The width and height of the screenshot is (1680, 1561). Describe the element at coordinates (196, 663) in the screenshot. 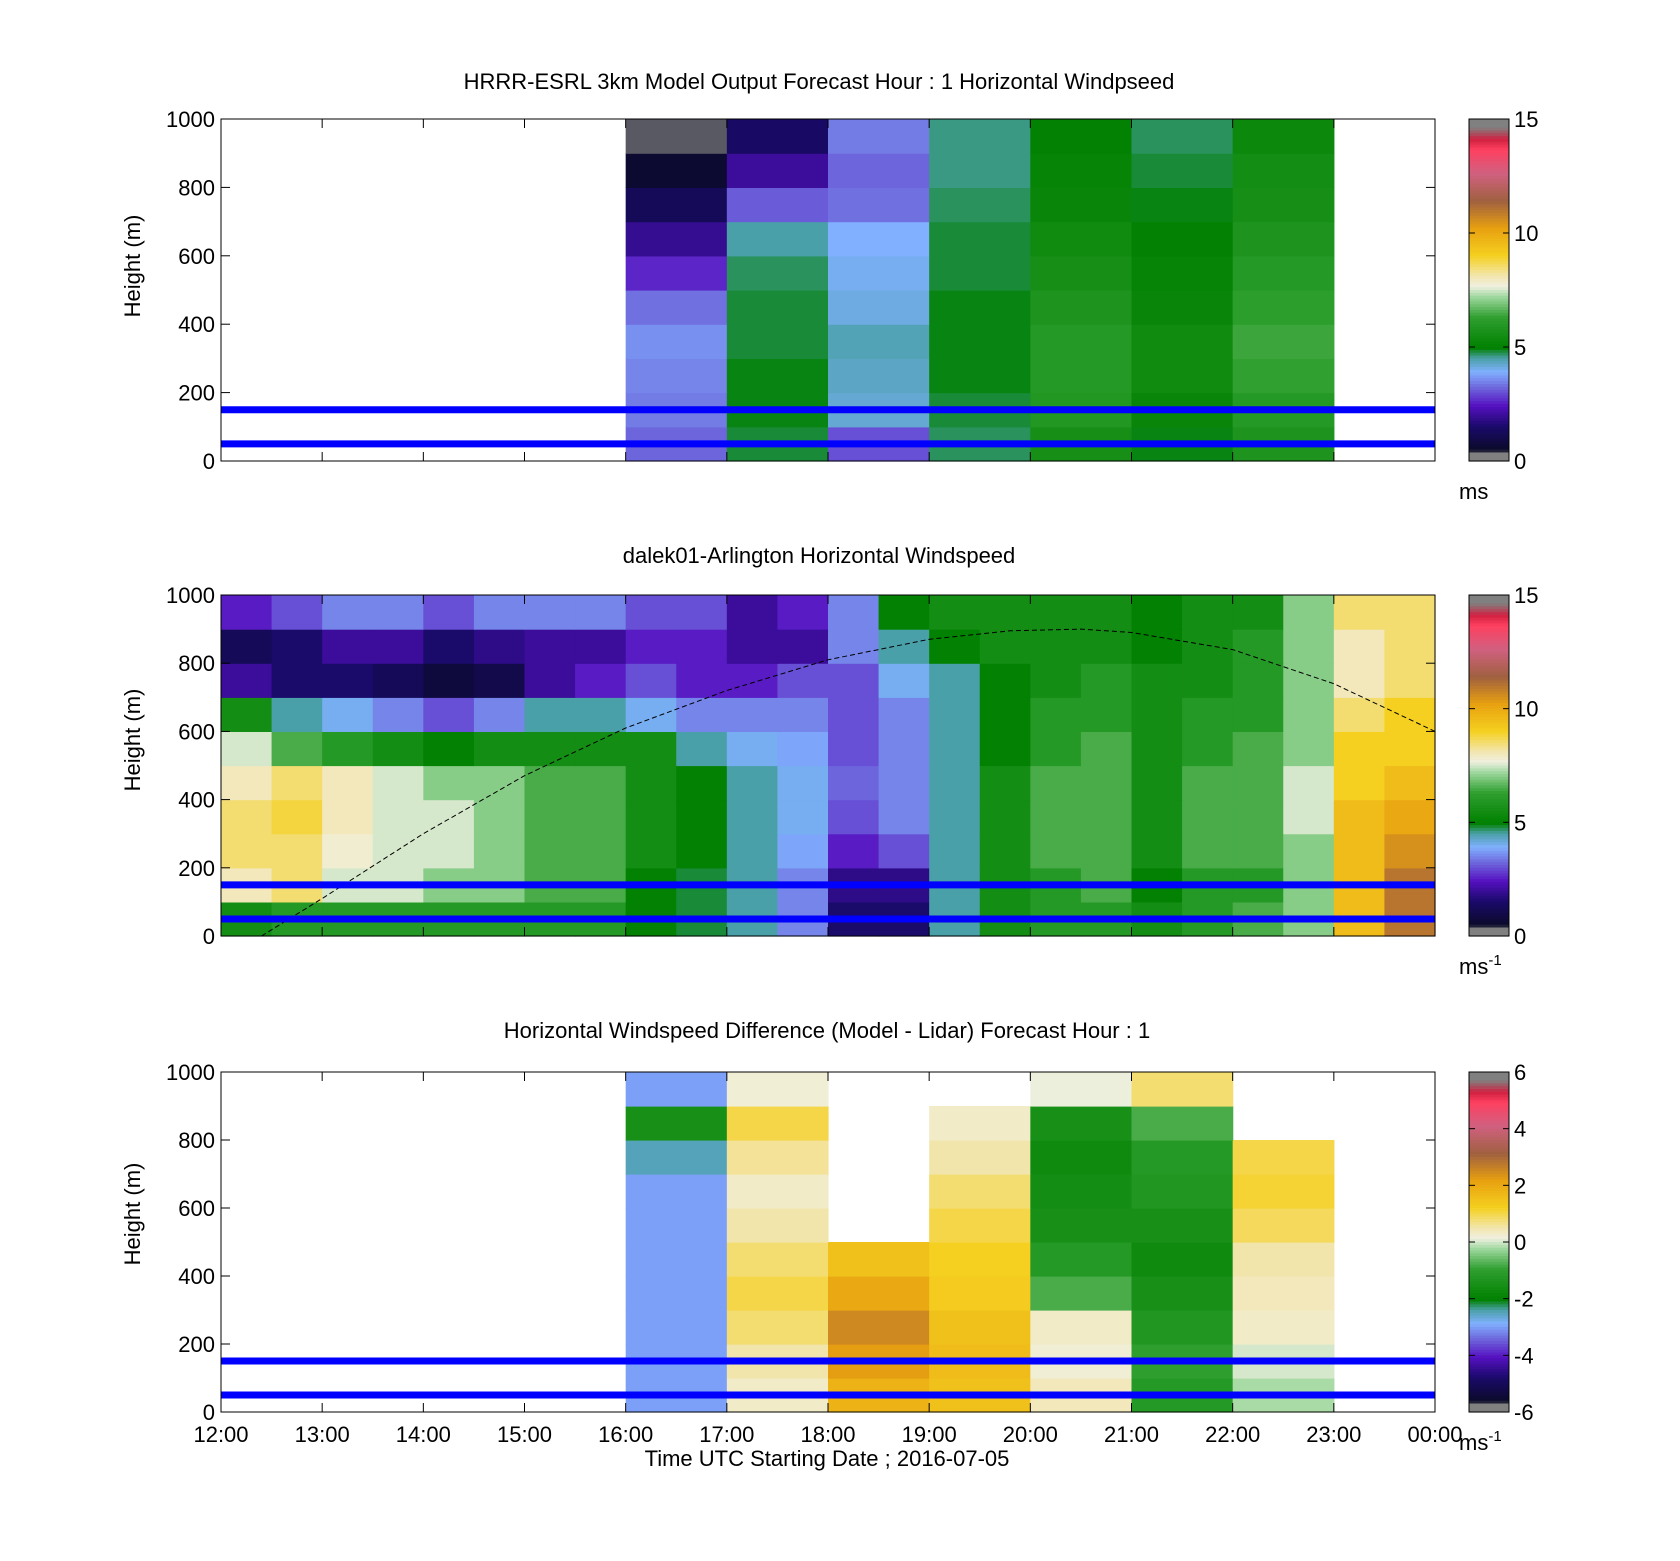

I see `y-tick-label: 800` at that location.